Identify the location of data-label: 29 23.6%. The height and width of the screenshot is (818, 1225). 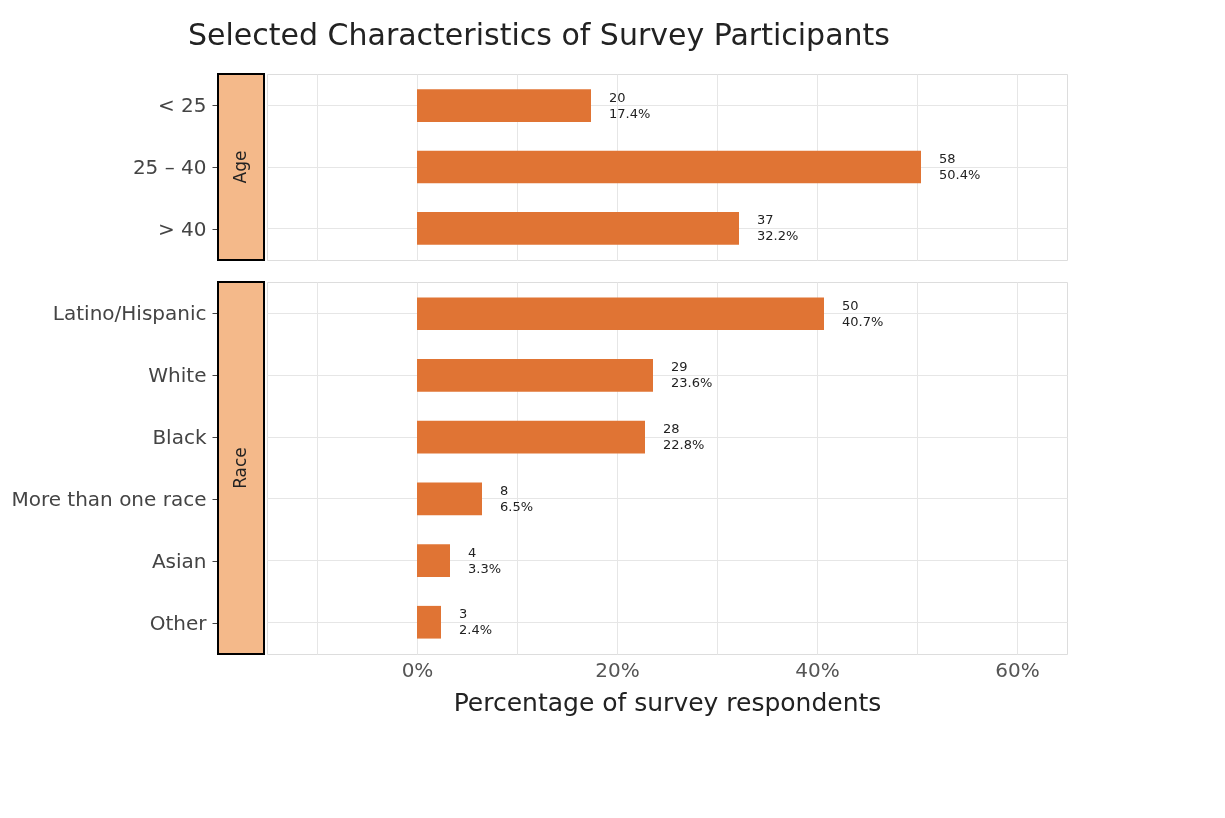
(692, 375).